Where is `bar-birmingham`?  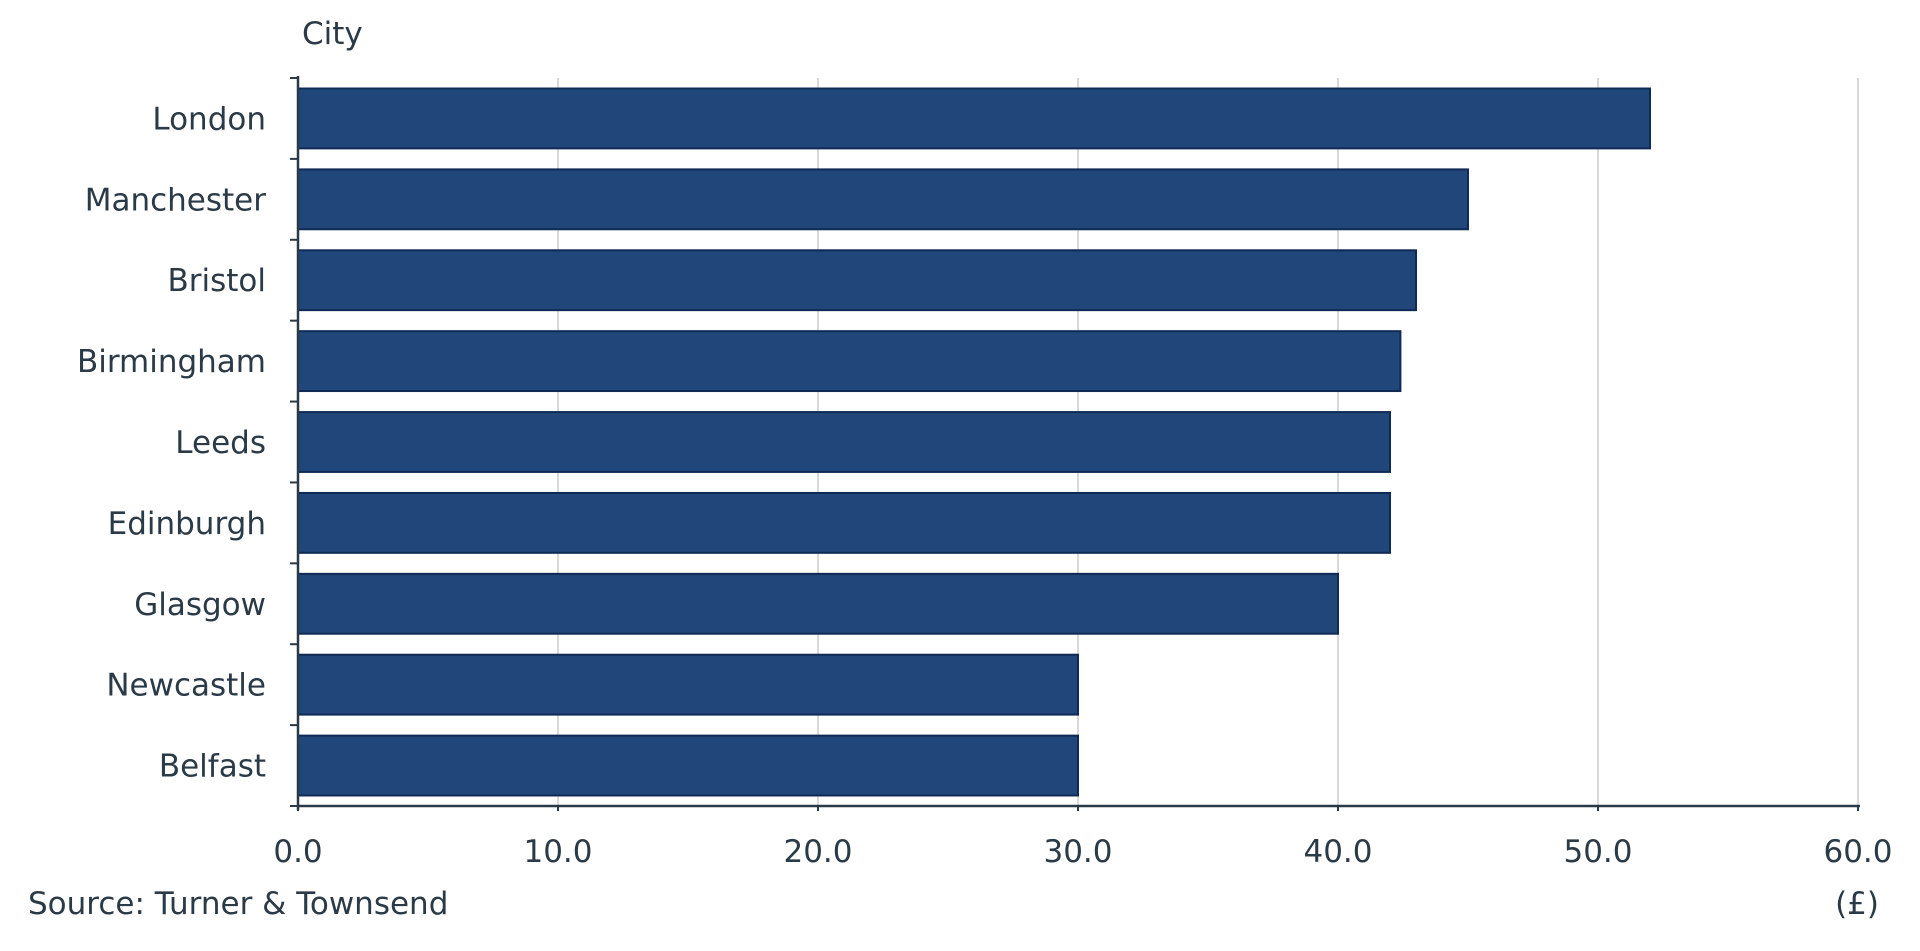
bar-birmingham is located at coordinates (849, 361).